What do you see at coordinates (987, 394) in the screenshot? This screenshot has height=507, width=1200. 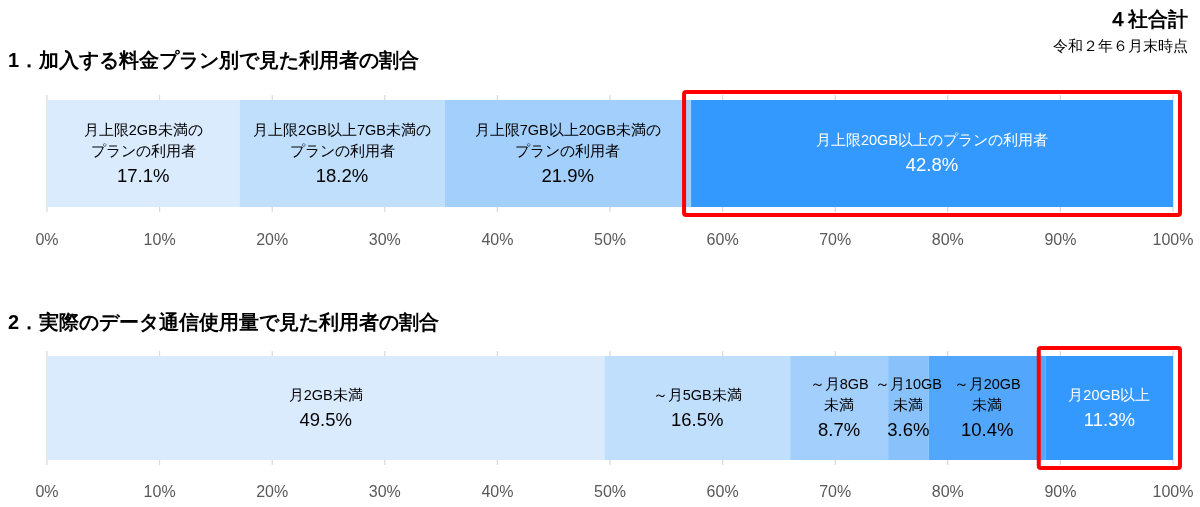 I see `series-label: ～月20GB未満` at bounding box center [987, 394].